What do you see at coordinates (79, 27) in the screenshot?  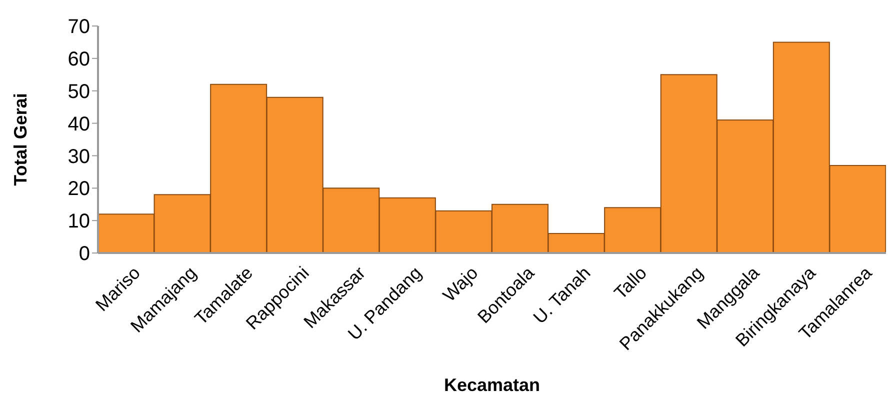 I see `y-tick-label: 70` at bounding box center [79, 27].